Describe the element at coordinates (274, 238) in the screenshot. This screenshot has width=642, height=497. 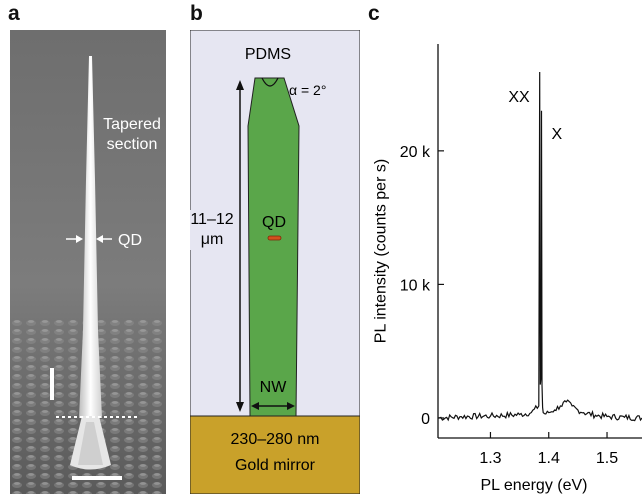
I see `quantum-dot` at that location.